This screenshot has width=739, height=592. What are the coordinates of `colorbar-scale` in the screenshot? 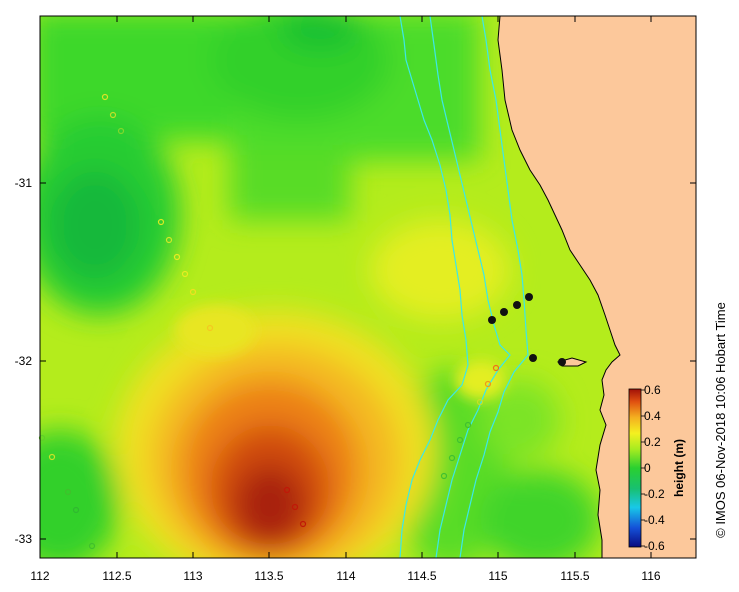 It's located at (635, 468).